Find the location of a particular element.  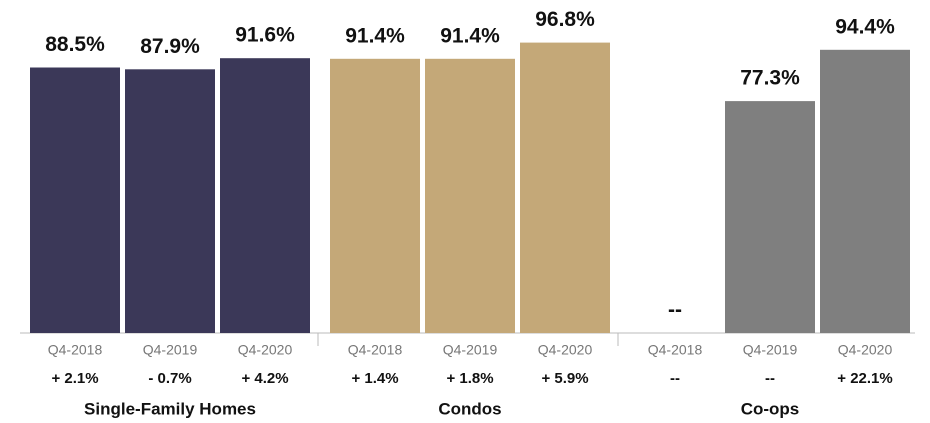

group-title: Single-Family Homes is located at coordinates (170, 408).